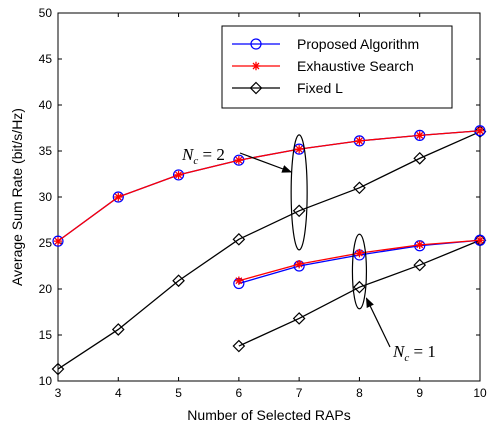 The width and height of the screenshot is (498, 430). Describe the element at coordinates (414, 353) in the screenshot. I see `annotation-label: Nc = 1` at that location.